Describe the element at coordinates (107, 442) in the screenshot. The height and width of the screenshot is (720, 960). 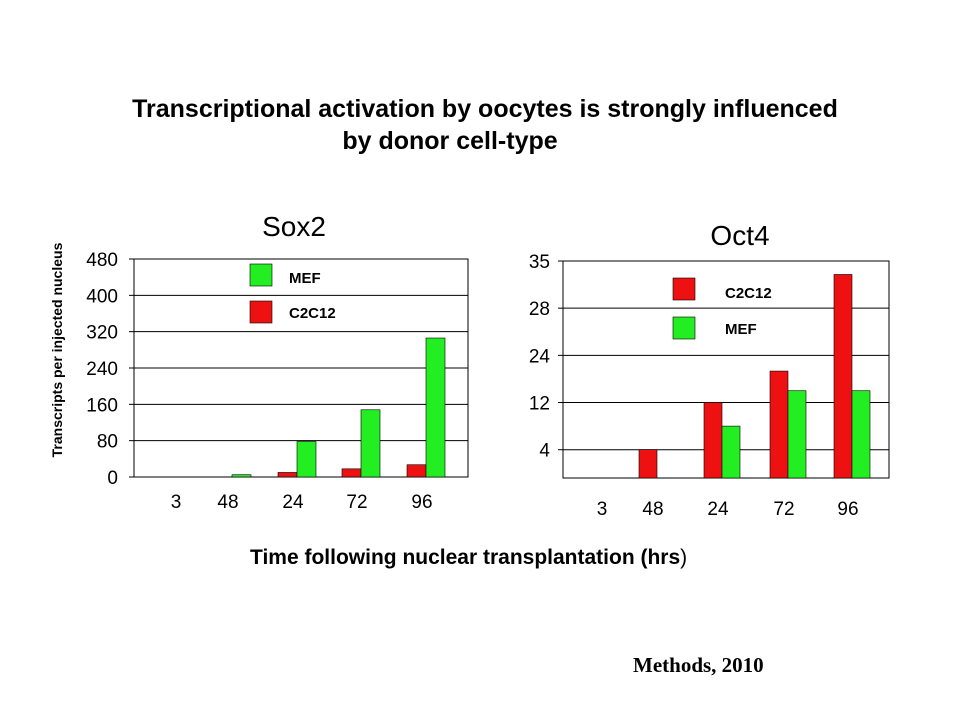
I see `y-tick-label-0-80: 80` at that location.